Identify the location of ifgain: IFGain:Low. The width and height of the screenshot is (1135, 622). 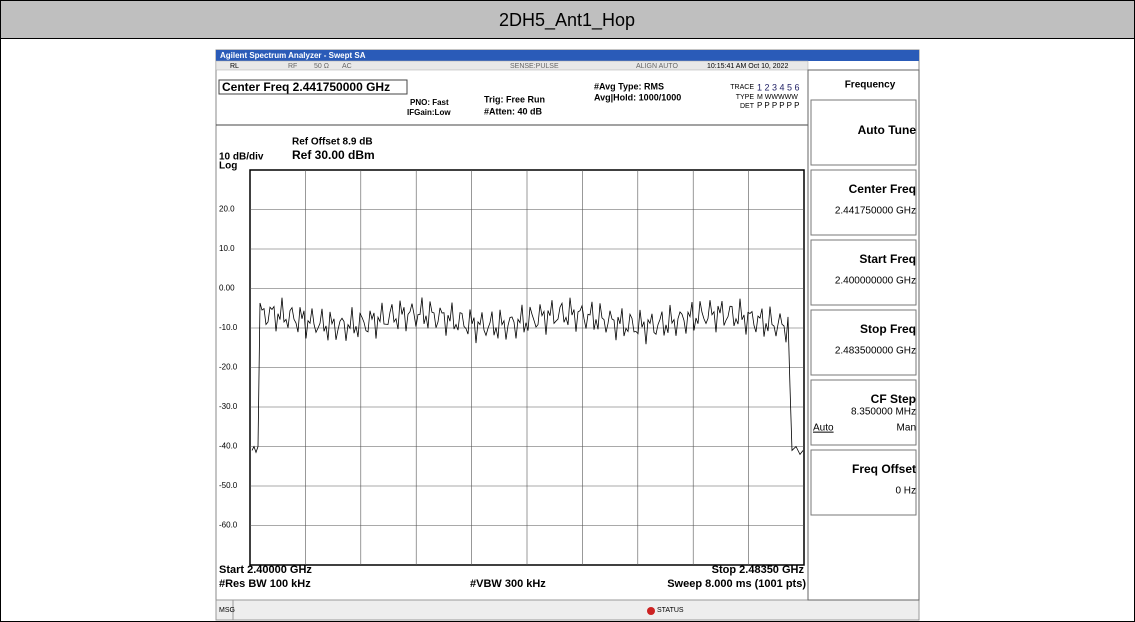
(429, 112).